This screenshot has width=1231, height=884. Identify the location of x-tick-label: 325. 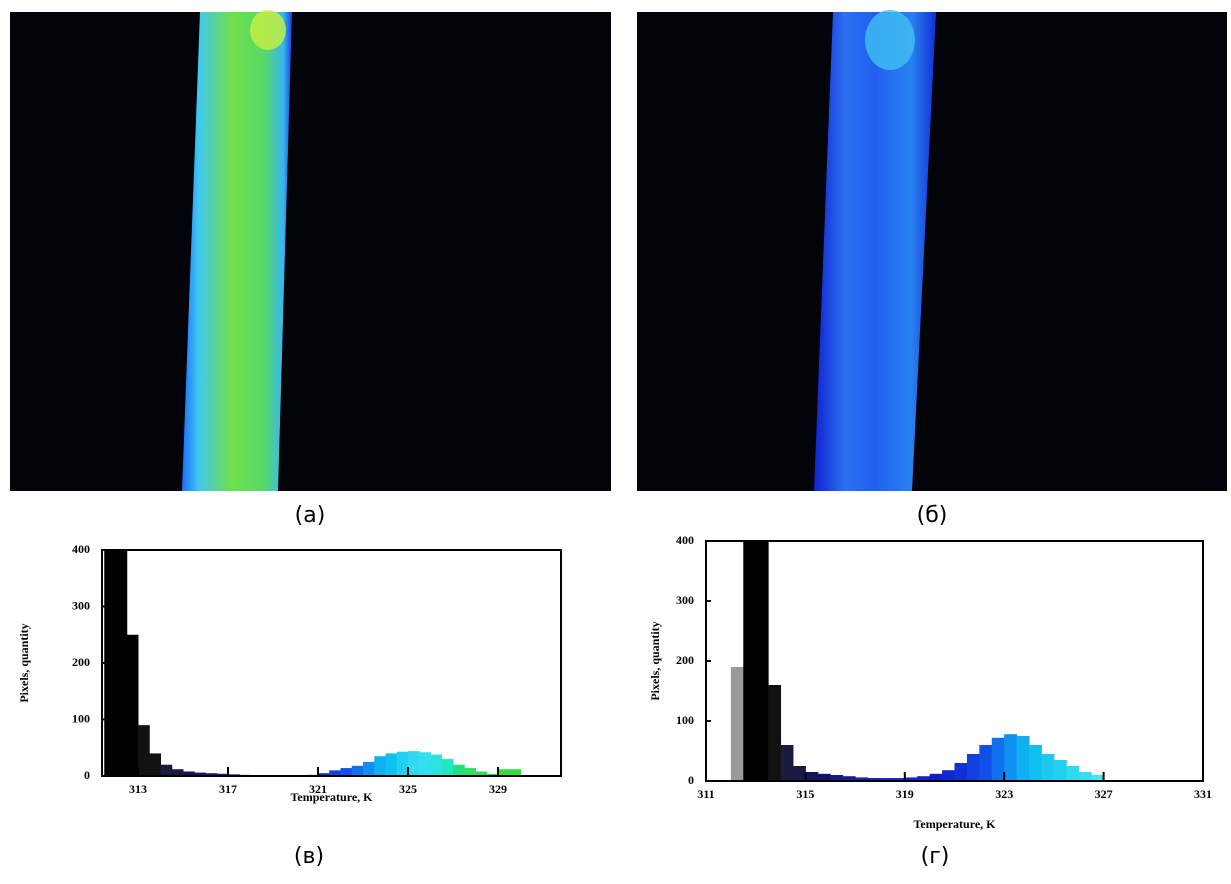
(408, 789).